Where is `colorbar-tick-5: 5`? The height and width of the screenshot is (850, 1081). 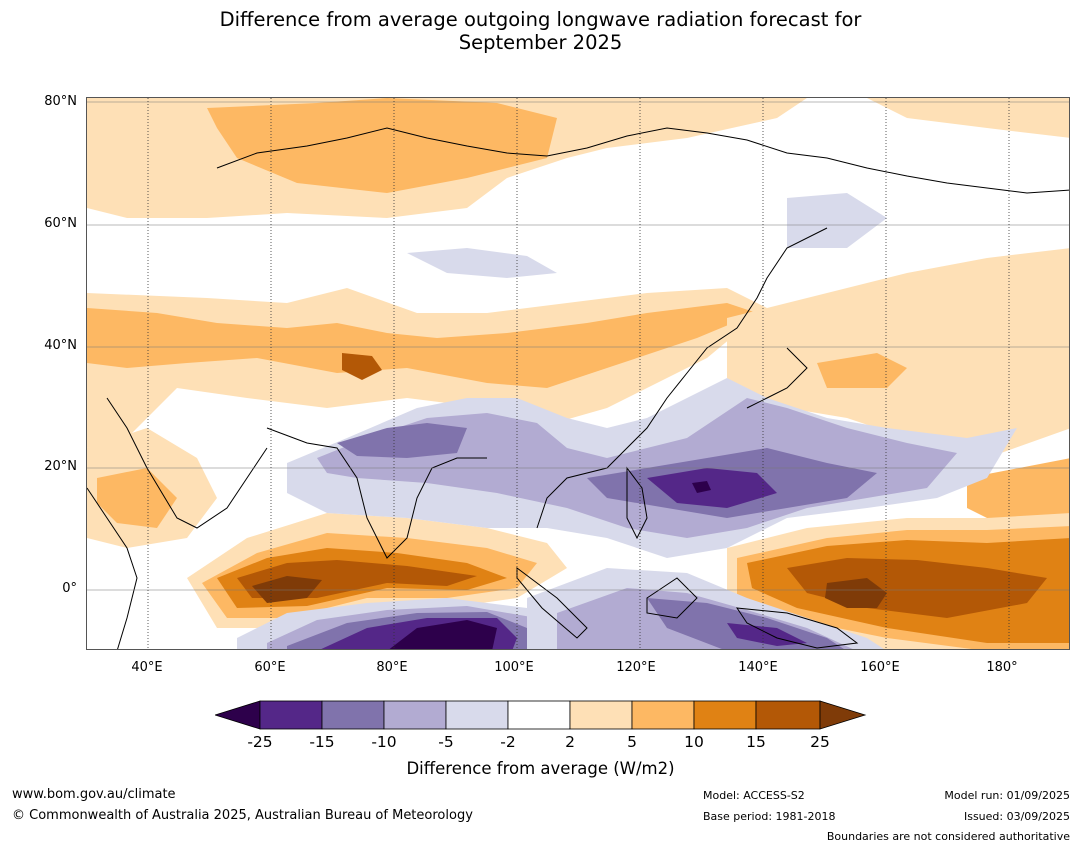
colorbar-tick-5: 5 is located at coordinates (632, 742).